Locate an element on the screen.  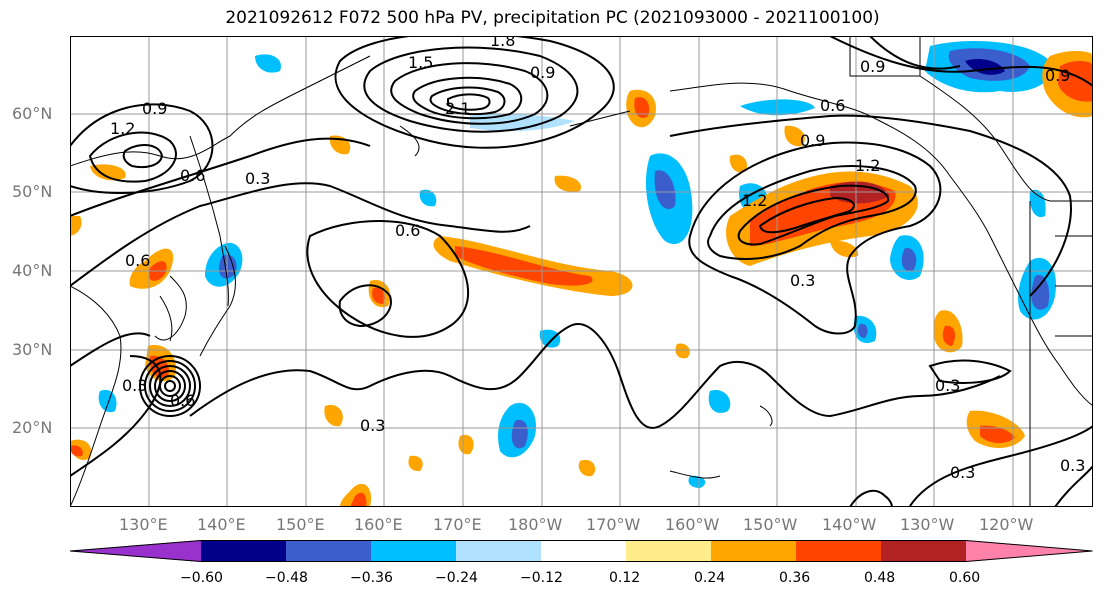
lon-label: 140°W is located at coordinates (849, 524).